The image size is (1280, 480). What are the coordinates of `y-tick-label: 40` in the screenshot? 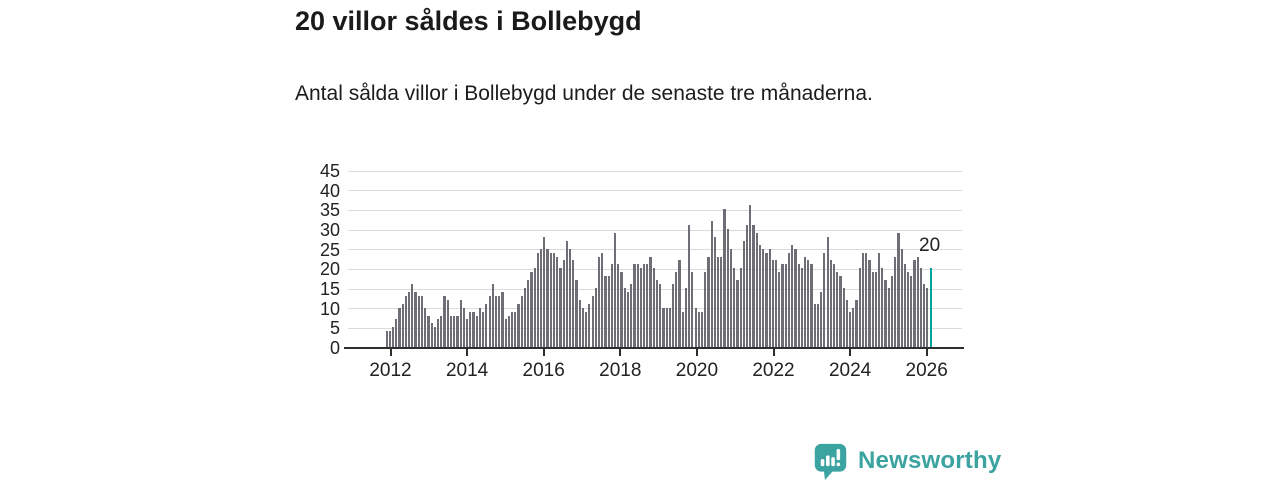 It's located at (329, 190).